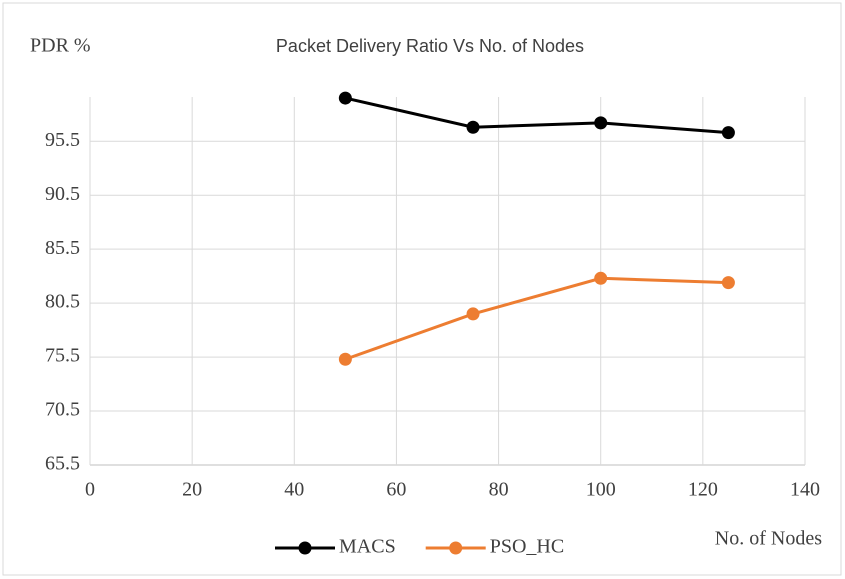 This screenshot has height=579, width=845. I want to click on x-tick-label: 20, so click(192, 490).